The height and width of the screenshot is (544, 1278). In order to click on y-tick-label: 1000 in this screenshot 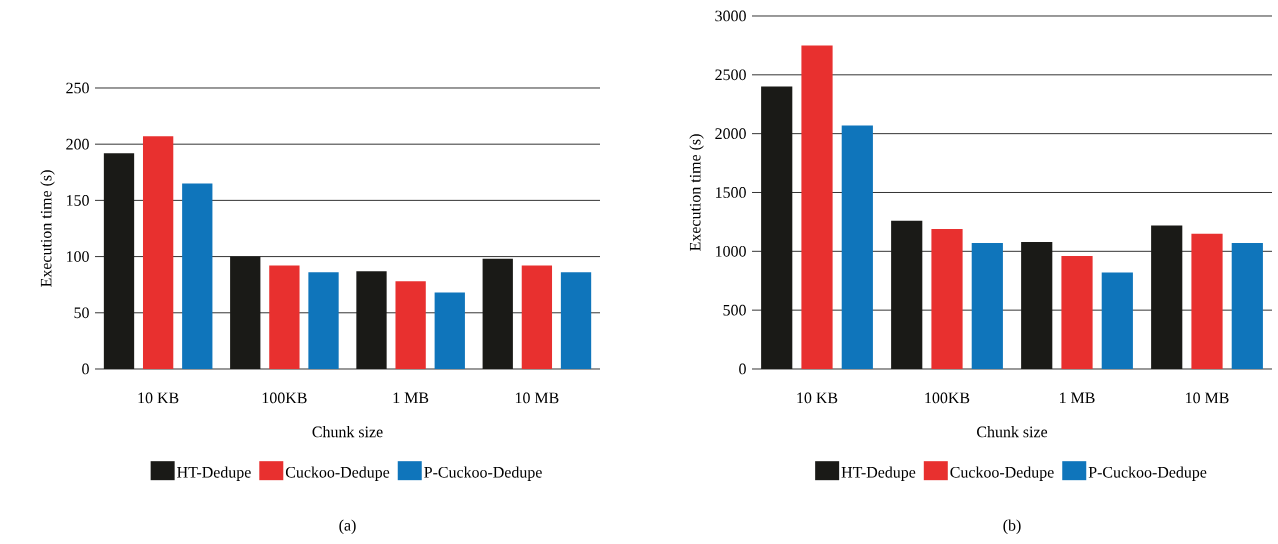, I will do `click(731, 251)`.